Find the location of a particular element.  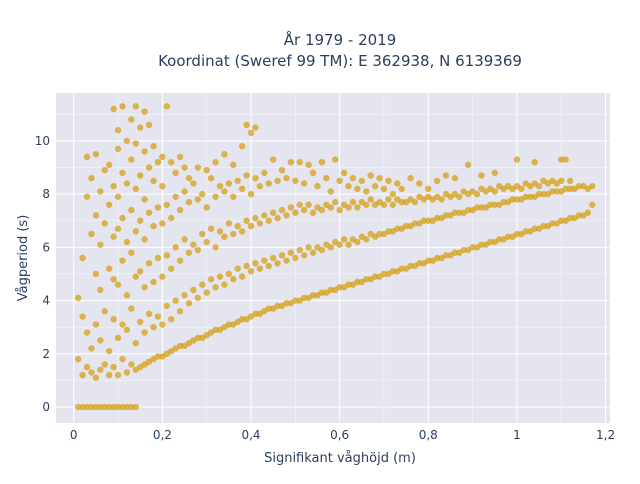

y-tick-label: 0 is located at coordinates (46, 407).